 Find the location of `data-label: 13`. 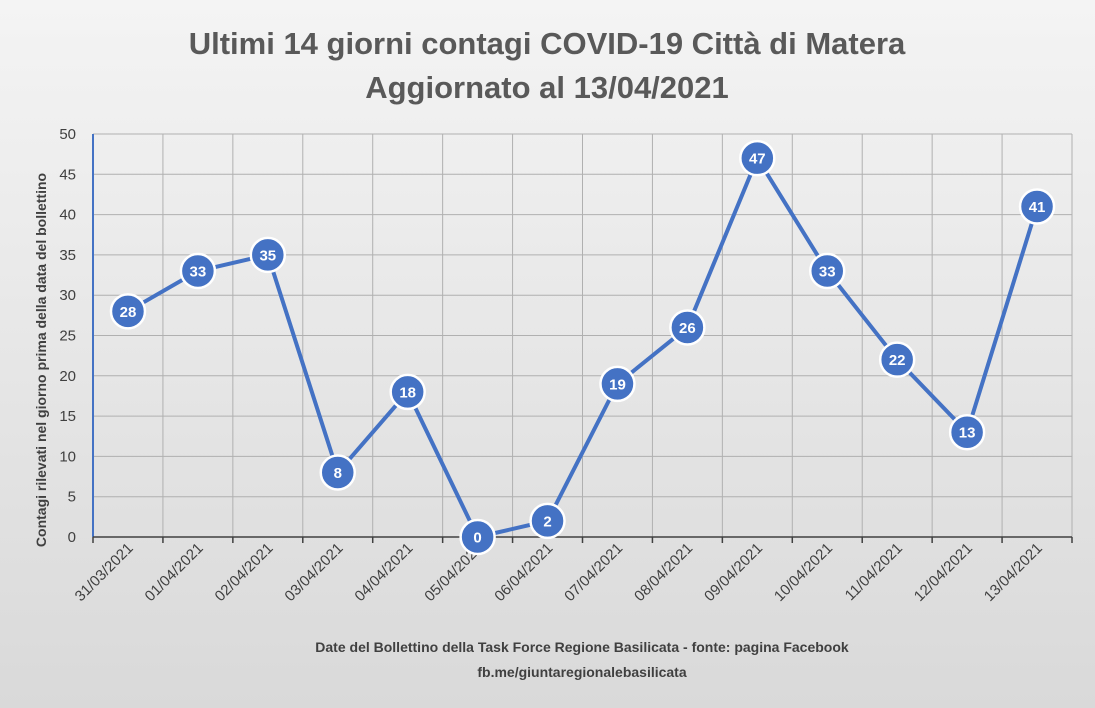

data-label: 13 is located at coordinates (967, 433).